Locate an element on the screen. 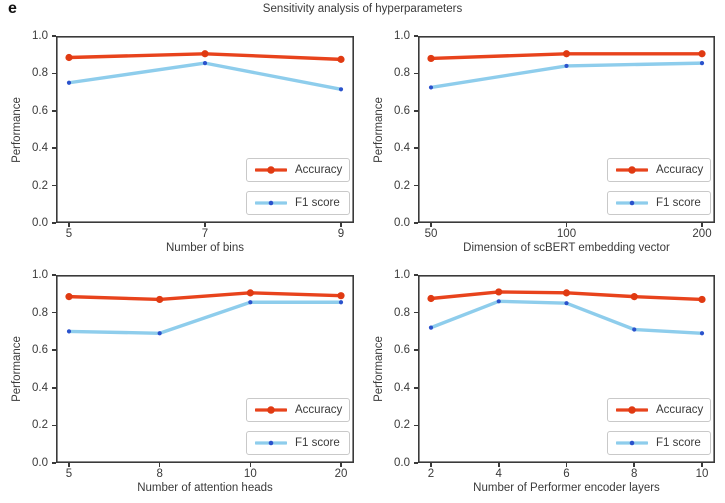  x-tick-label: 200 is located at coordinates (702, 234).